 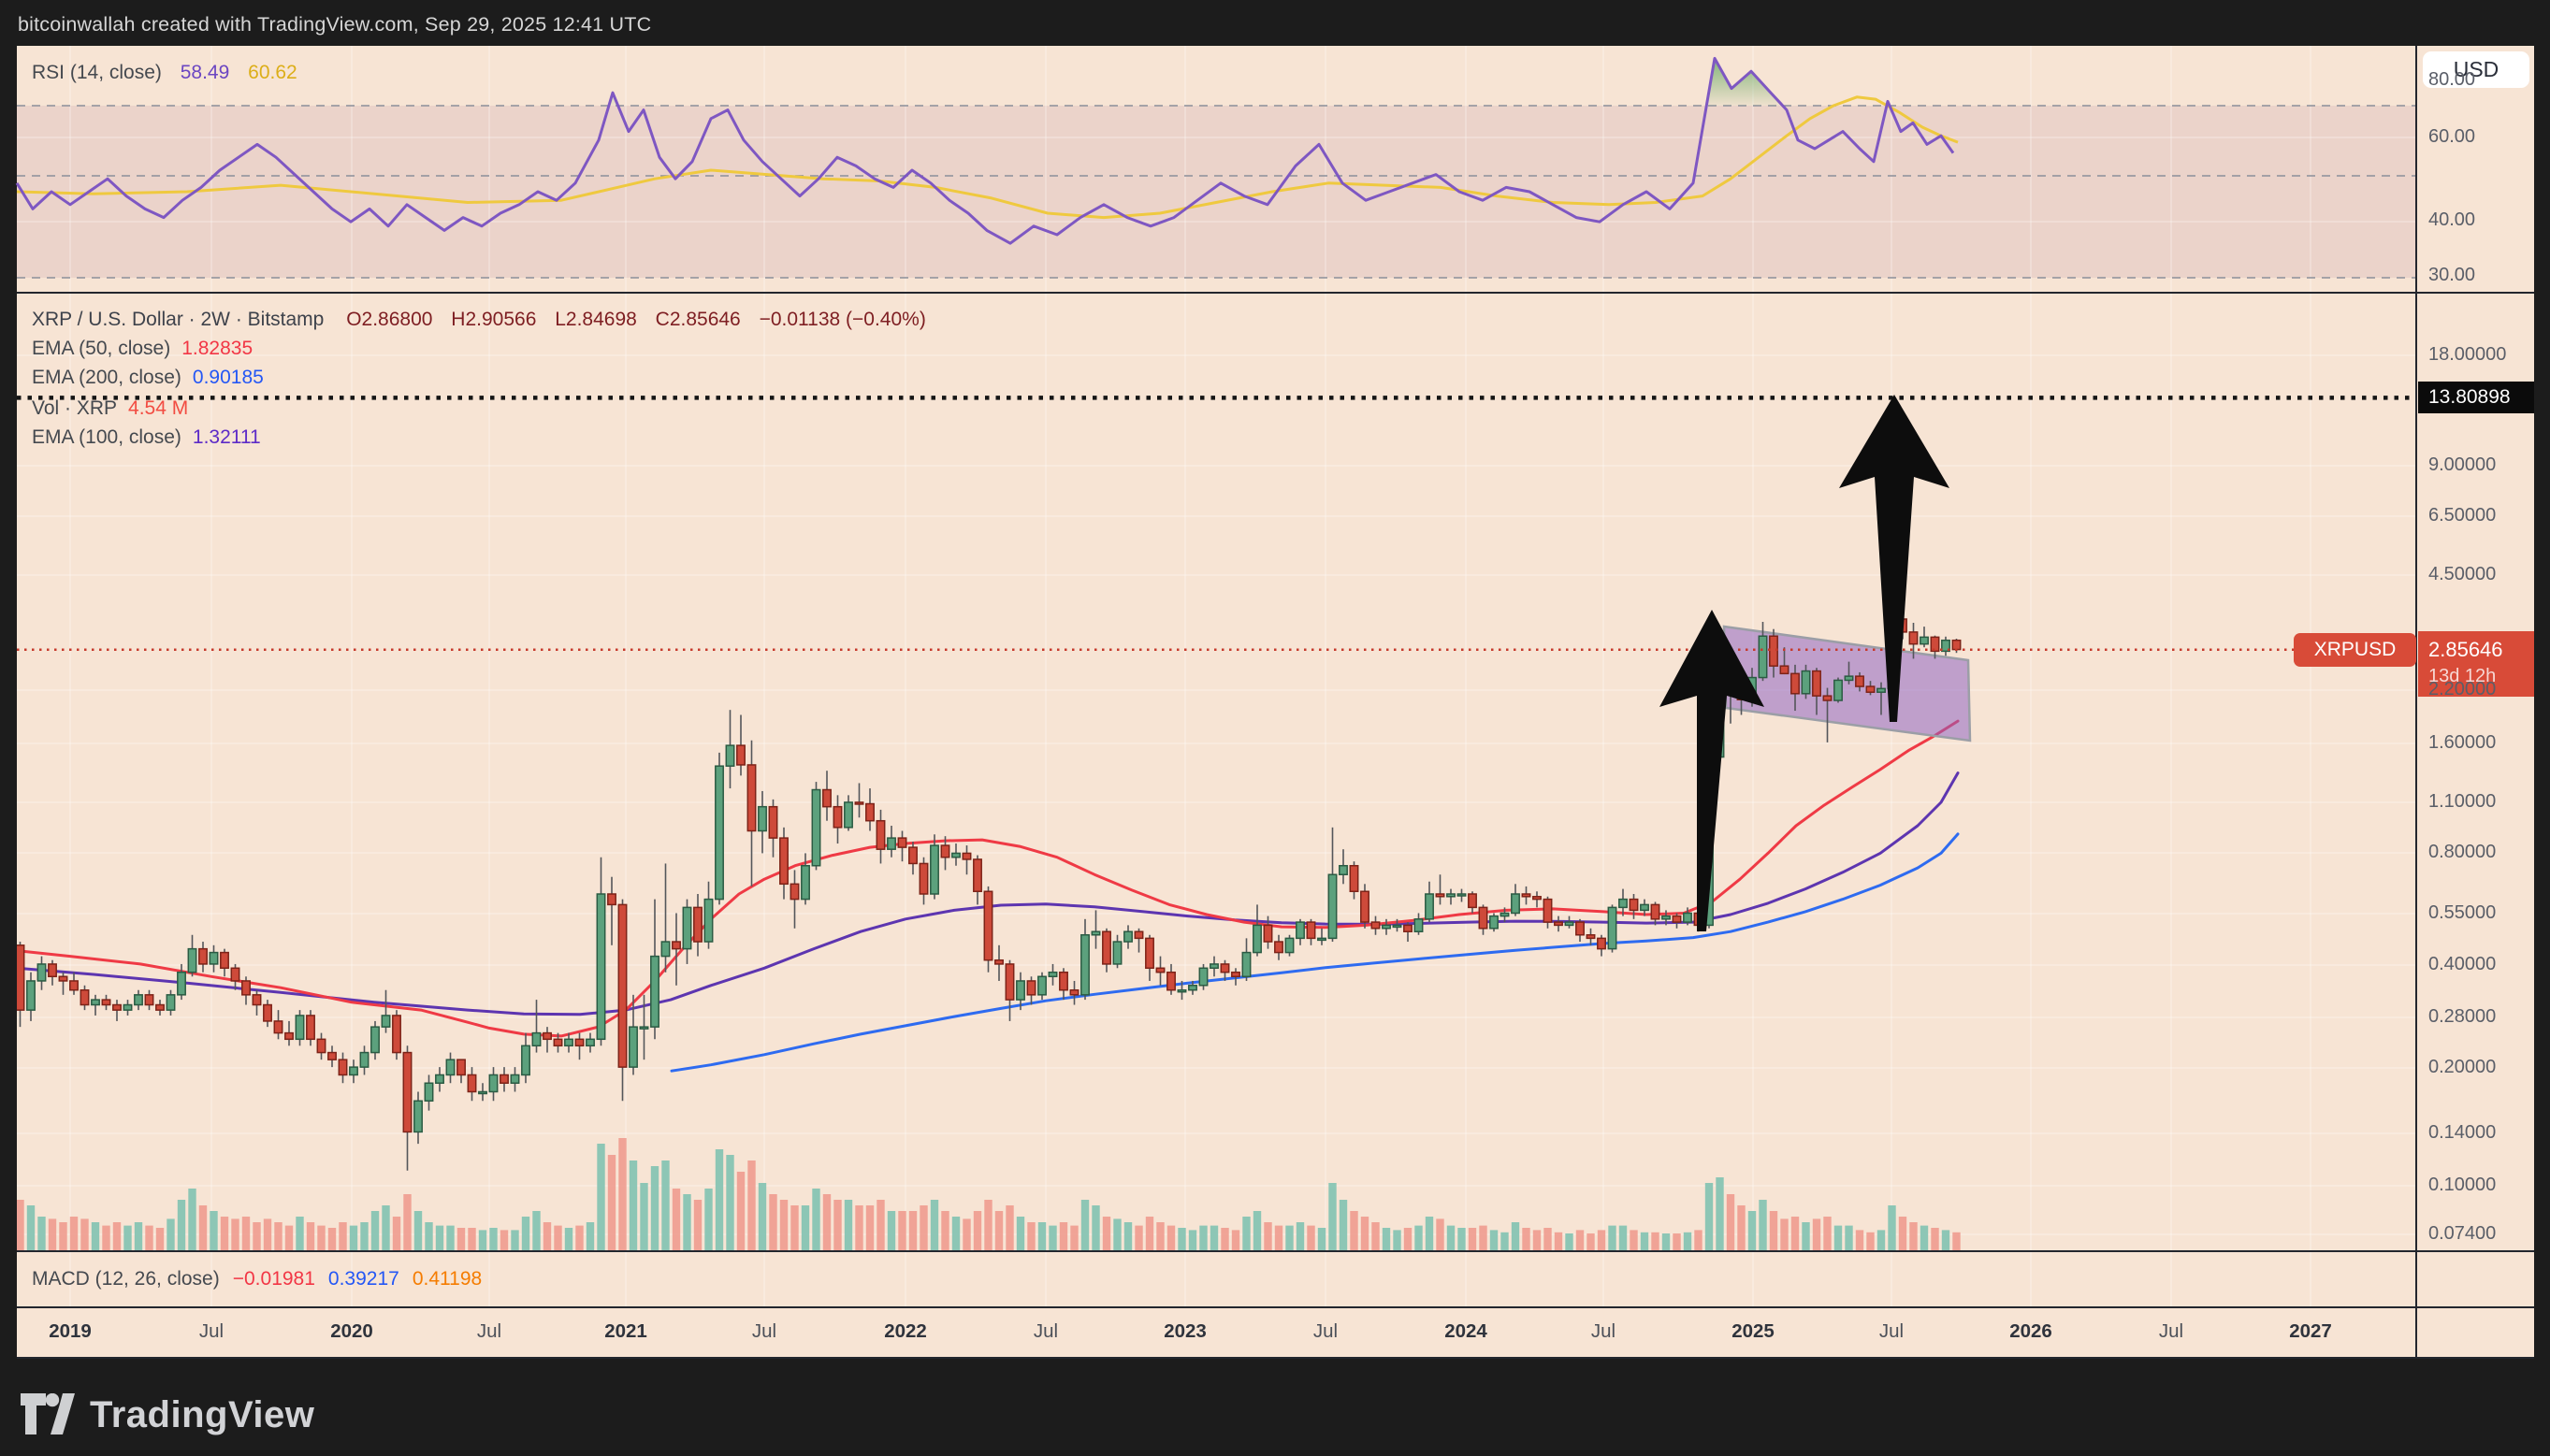 I want to click on macd-value: −0.01981, so click(x=273, y=1279).